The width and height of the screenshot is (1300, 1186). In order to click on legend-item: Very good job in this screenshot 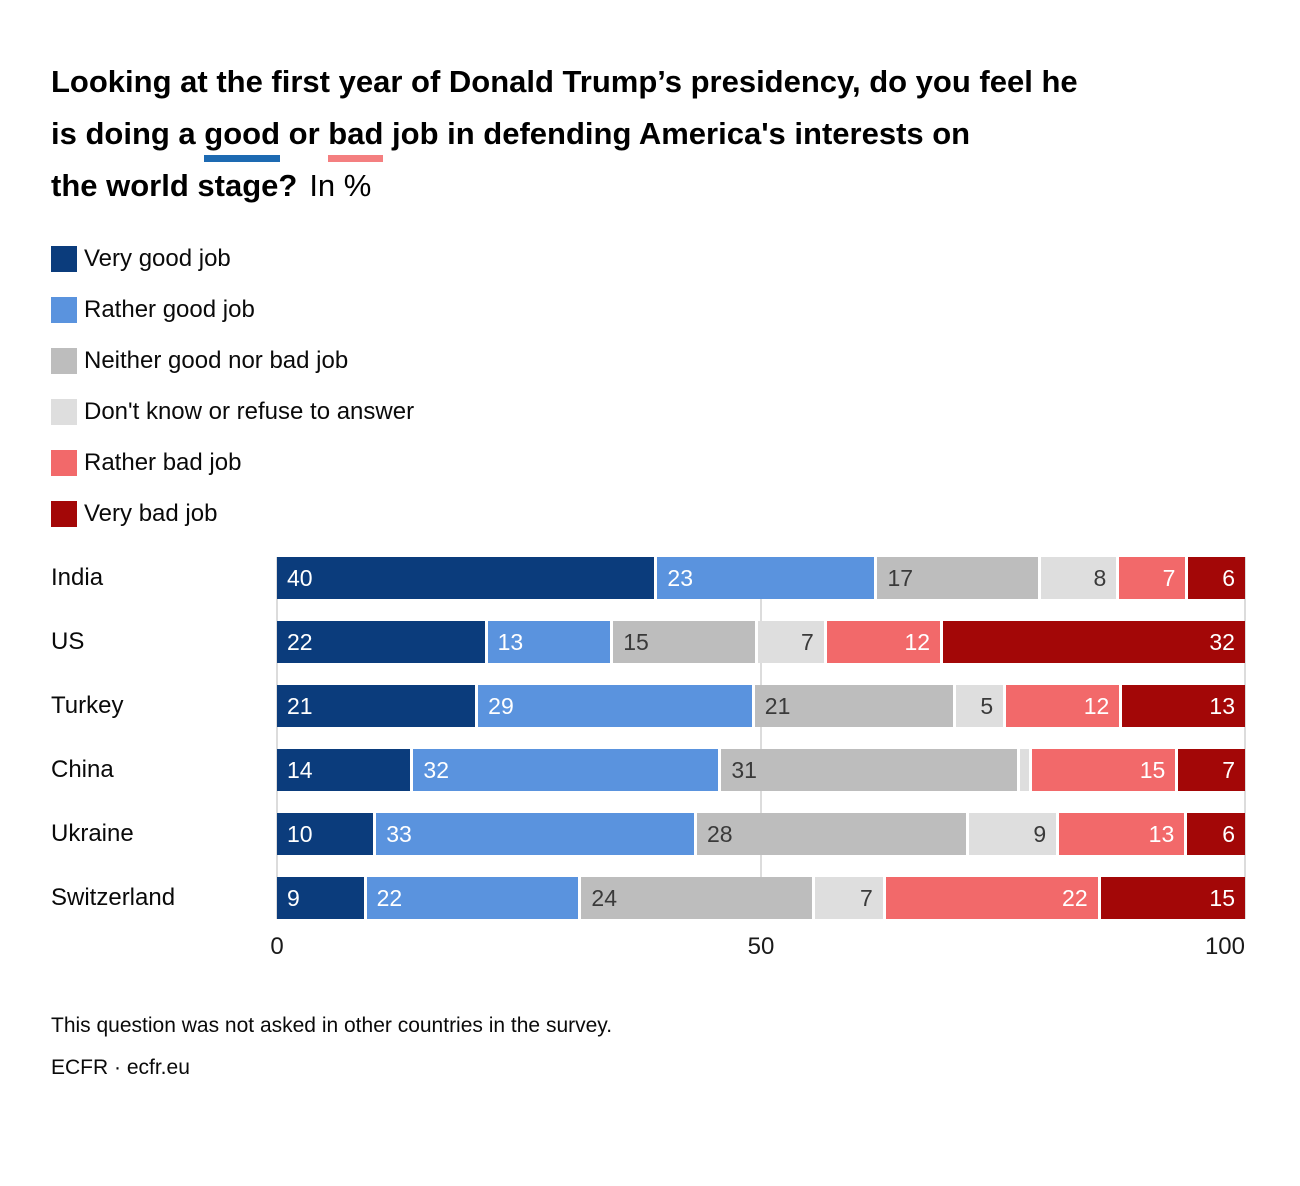, I will do `click(648, 259)`.